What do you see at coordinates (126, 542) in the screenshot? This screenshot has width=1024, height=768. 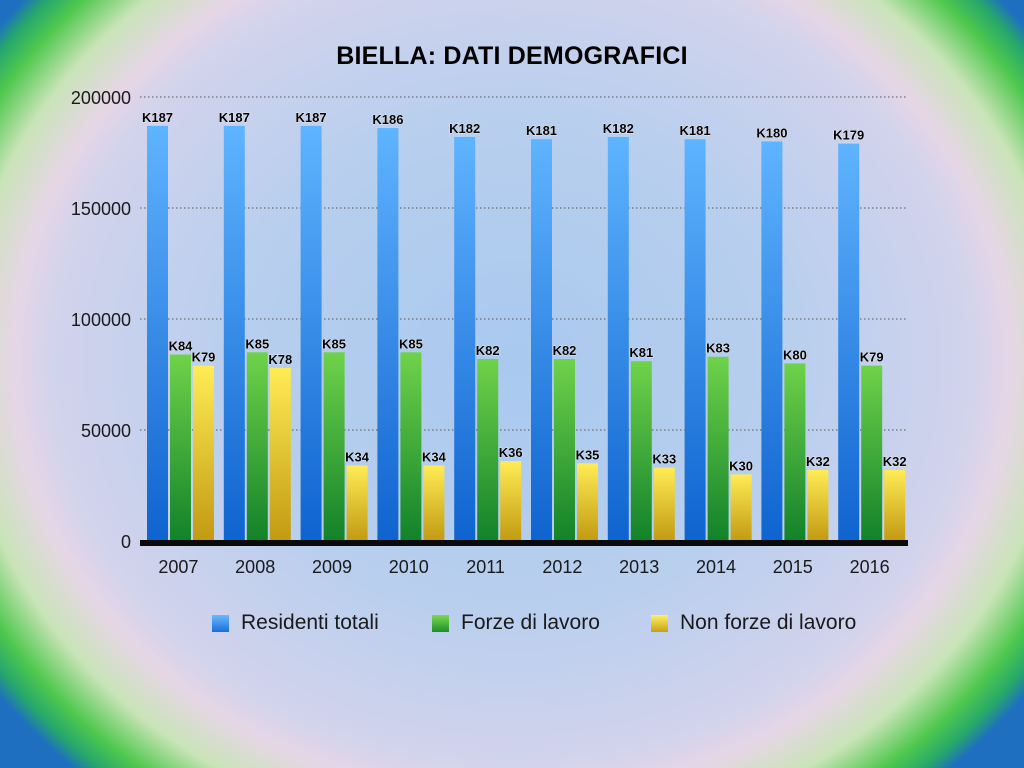 I see `y-tick-label: 0` at bounding box center [126, 542].